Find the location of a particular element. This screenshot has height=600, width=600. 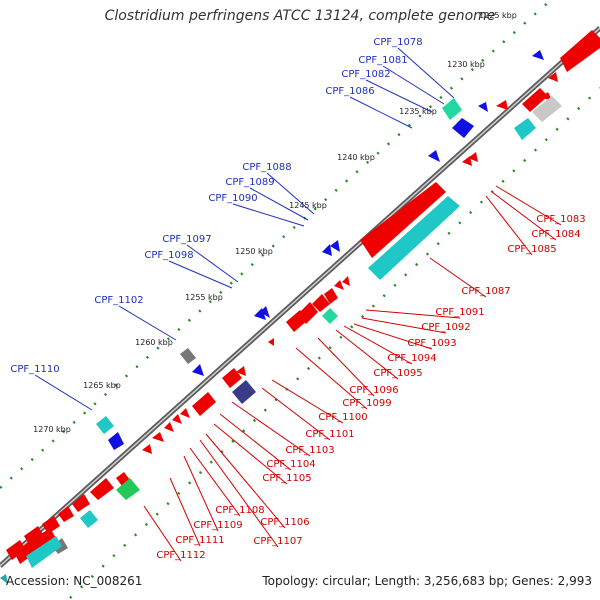

ruler-tick-label: 1235 kbp is located at coordinates (418, 111).